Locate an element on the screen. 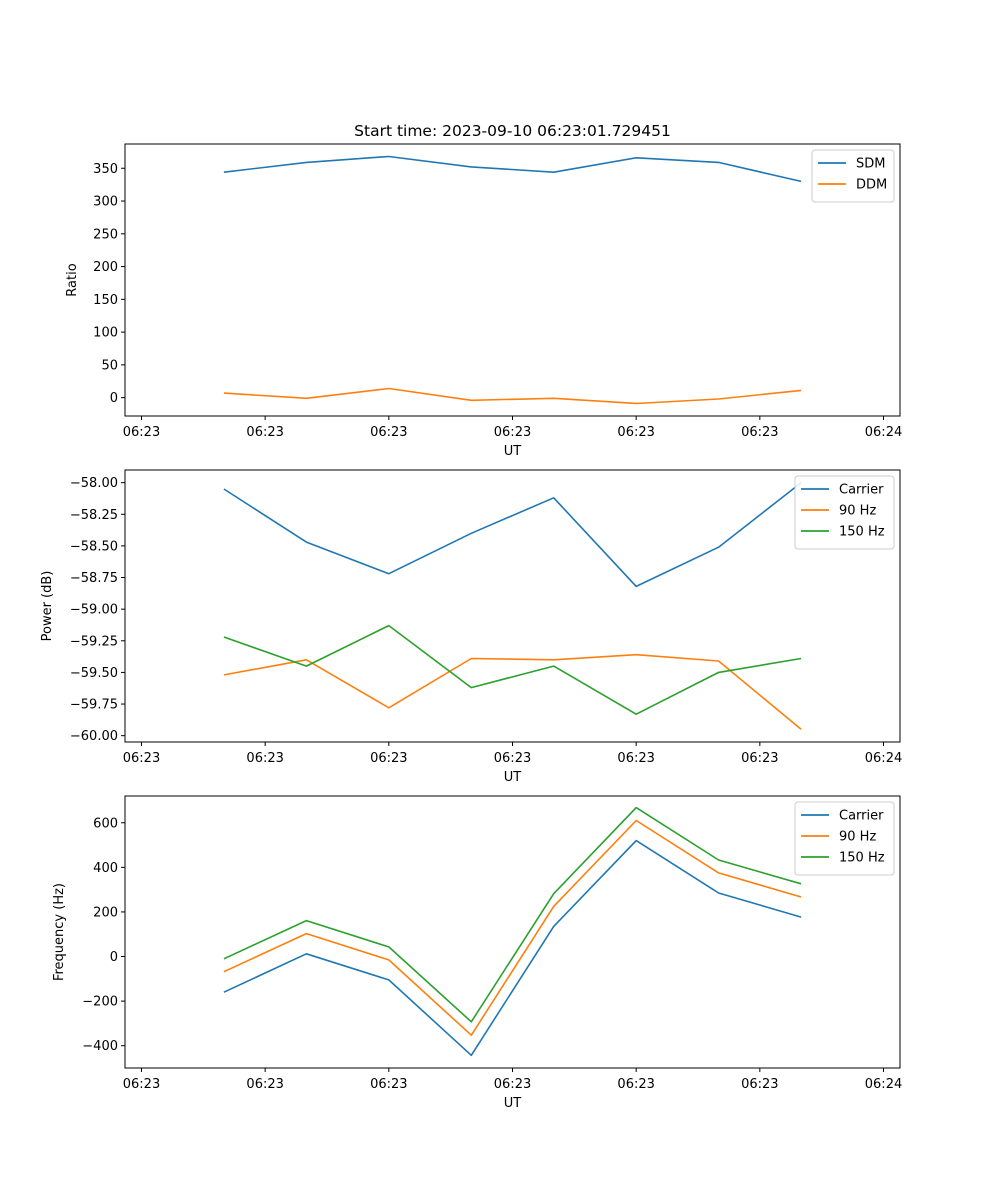  series-line-sdm is located at coordinates (512, 169).